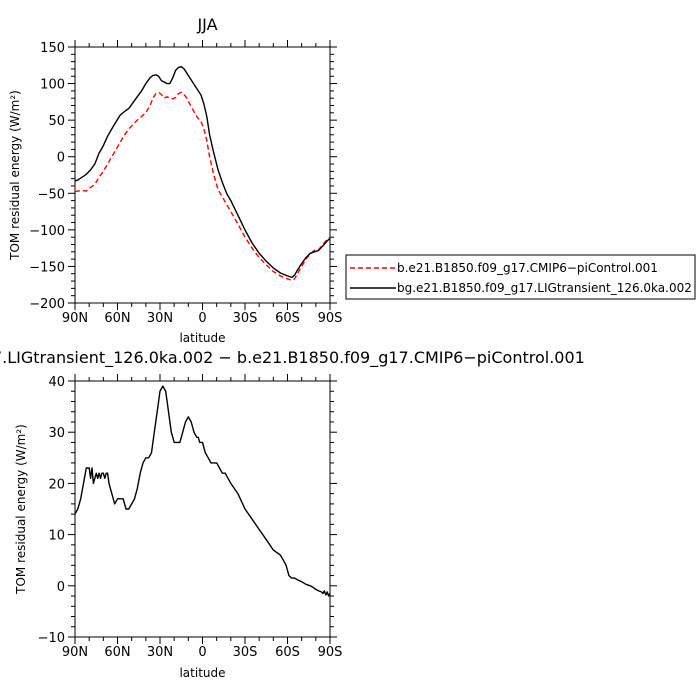 This screenshot has height=700, width=700. Describe the element at coordinates (52, 85) in the screenshot. I see `y-tick-label: 100` at that location.